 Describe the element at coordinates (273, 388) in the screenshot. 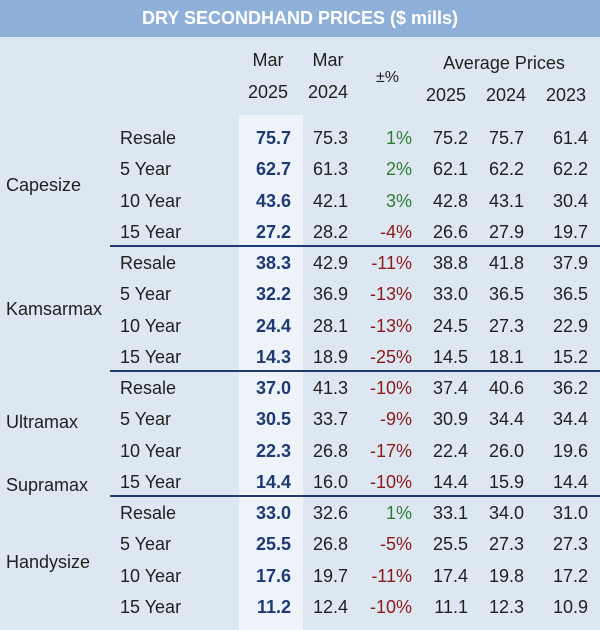

I see `mar-2025-cell: 37.0` at that location.